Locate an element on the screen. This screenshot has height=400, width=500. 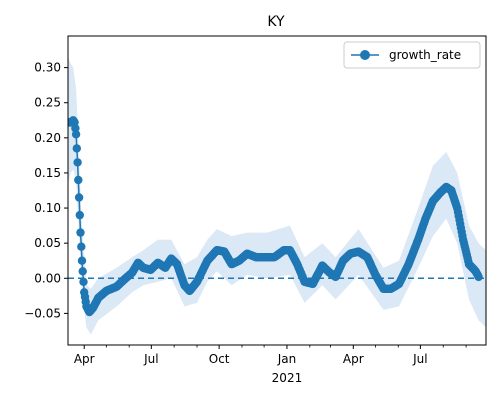
y-axis: −0.05 0.00 0.05 0.10 0.15 0.20 0.25 0.30 is located at coordinates (46, 190).